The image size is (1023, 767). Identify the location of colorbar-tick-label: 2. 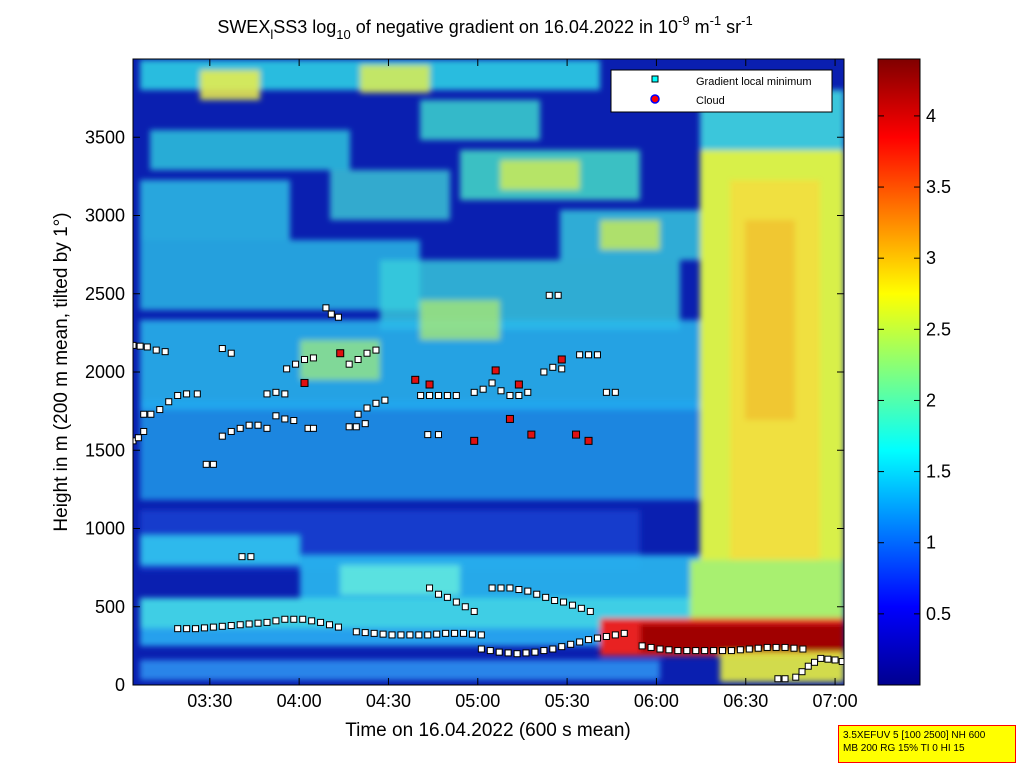
(931, 400).